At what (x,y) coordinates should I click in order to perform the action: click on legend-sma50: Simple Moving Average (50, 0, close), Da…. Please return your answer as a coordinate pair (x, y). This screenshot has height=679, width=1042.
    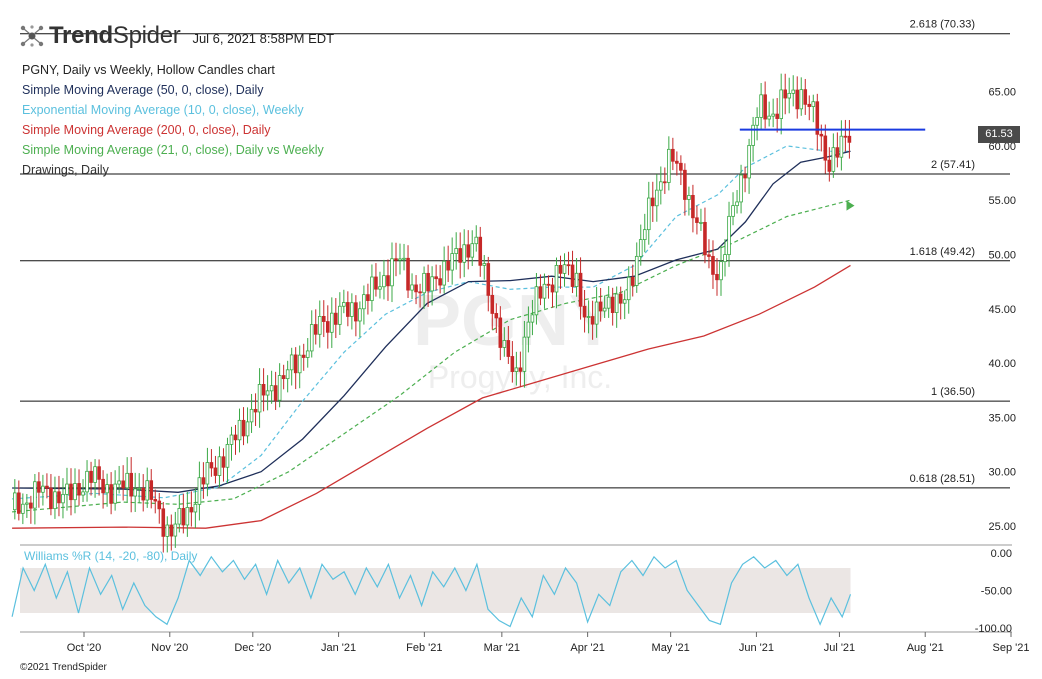
    Looking at the image, I should click on (143, 90).